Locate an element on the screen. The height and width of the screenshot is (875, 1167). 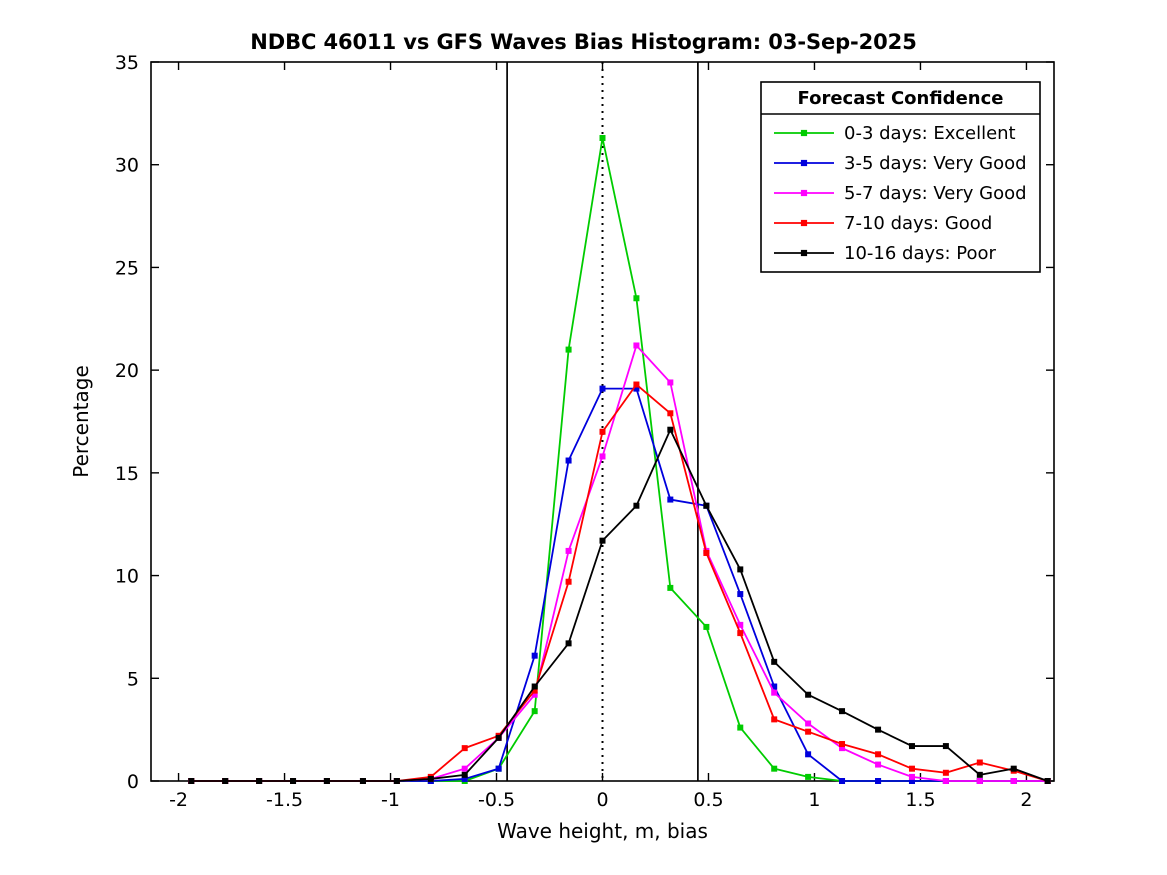
x-axis-tick-label: -1 is located at coordinates (390, 800).